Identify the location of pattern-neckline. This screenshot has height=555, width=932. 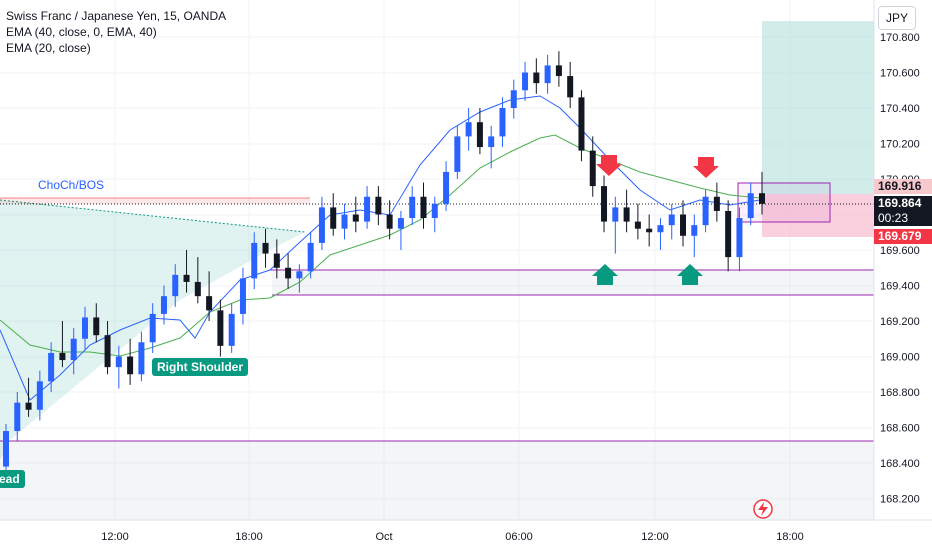
(153, 216).